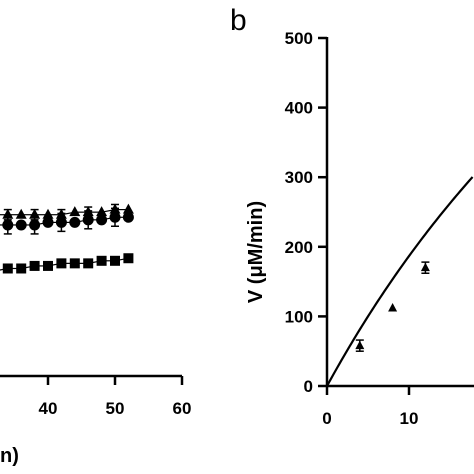 The width and height of the screenshot is (474, 474). I want to click on panel-b-y-tick-label: 400, so click(299, 108).